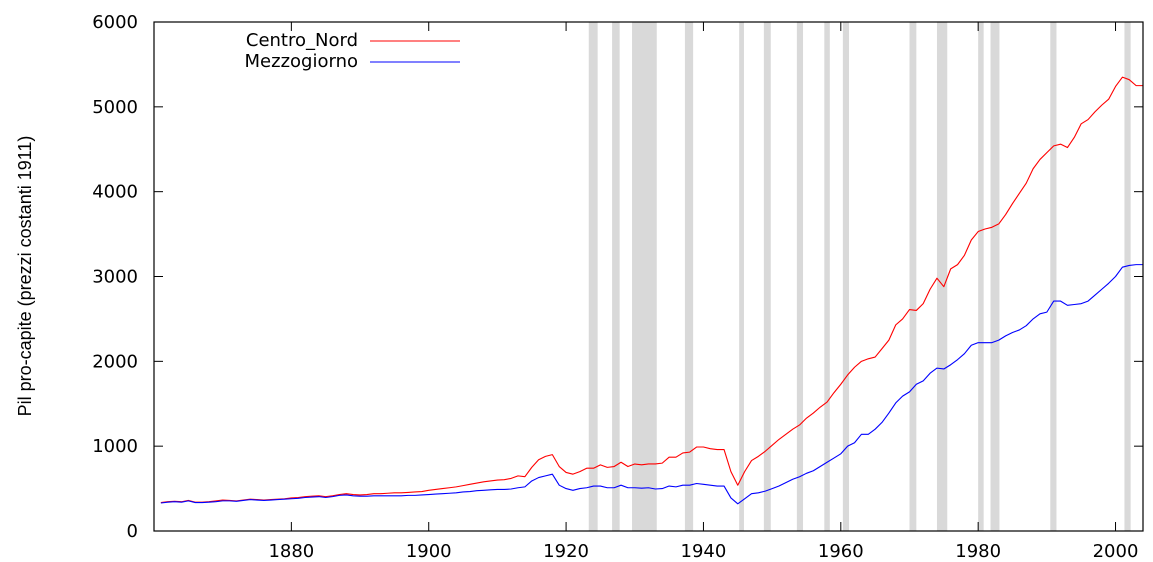  What do you see at coordinates (301, 61) in the screenshot?
I see `legend-label: Mezzogiorno` at bounding box center [301, 61].